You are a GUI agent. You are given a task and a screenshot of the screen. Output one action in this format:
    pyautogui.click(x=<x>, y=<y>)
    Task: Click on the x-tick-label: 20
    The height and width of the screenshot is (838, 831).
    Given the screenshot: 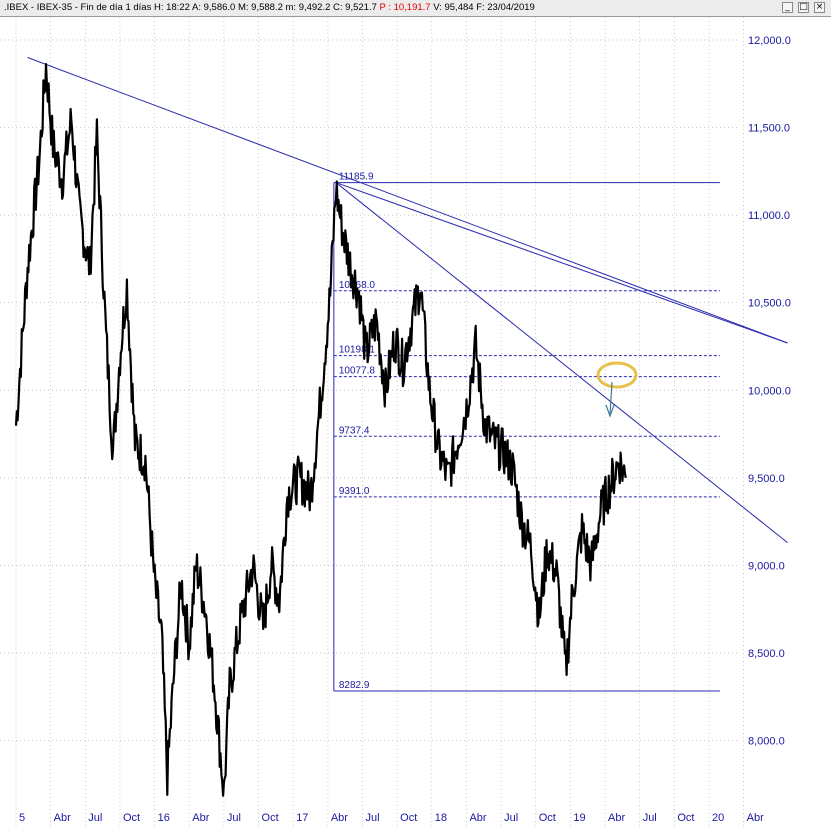 What is the action you would take?
    pyautogui.click(x=718, y=818)
    